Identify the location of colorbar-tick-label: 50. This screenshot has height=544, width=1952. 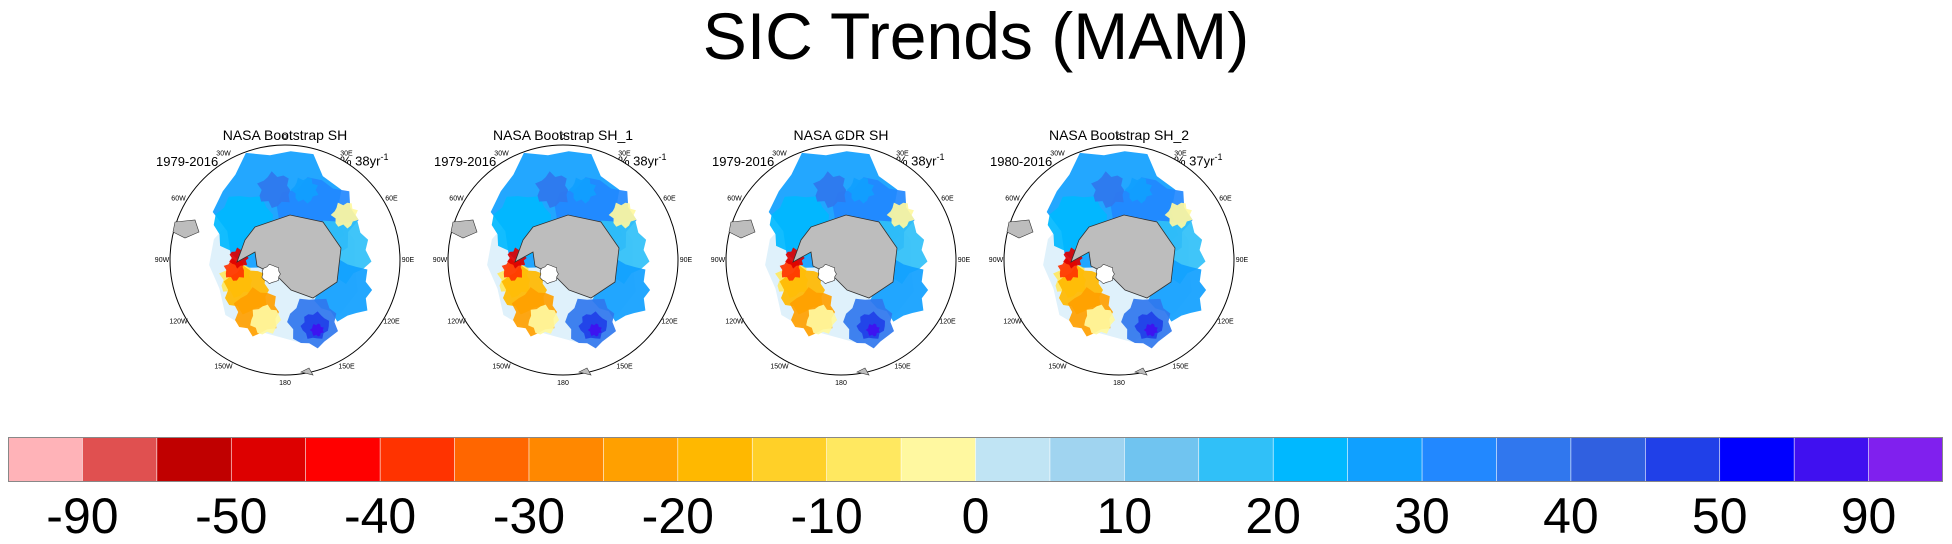
(1719, 516).